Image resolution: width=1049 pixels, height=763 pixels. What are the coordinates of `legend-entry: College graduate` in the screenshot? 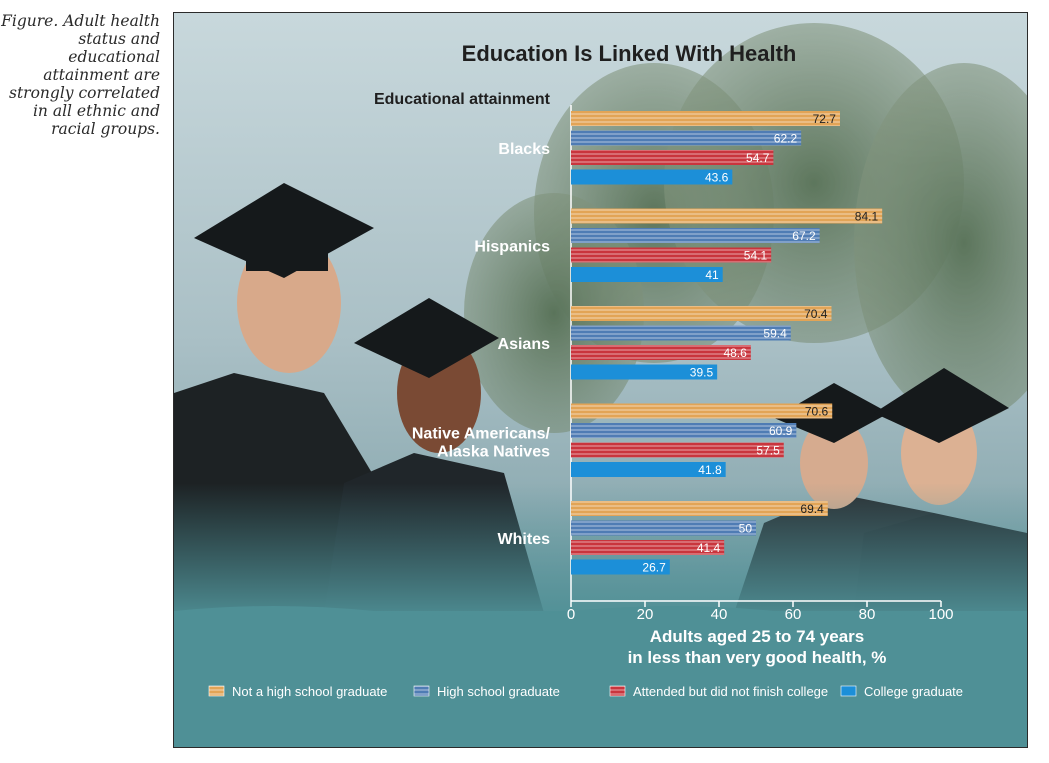 It's located at (913, 691).